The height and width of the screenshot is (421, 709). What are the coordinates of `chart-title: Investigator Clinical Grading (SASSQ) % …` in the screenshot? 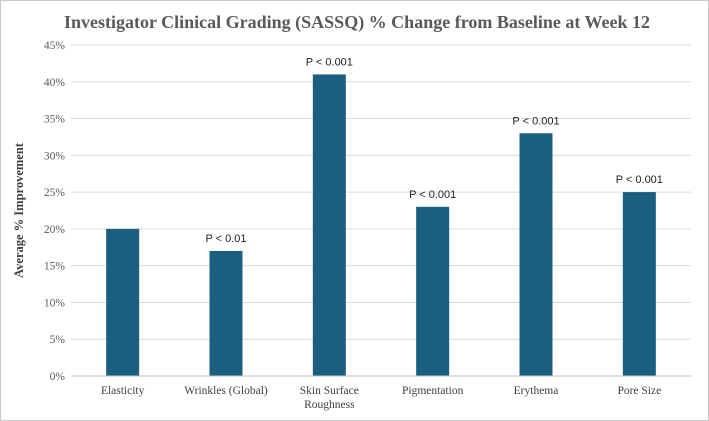 It's located at (357, 22).